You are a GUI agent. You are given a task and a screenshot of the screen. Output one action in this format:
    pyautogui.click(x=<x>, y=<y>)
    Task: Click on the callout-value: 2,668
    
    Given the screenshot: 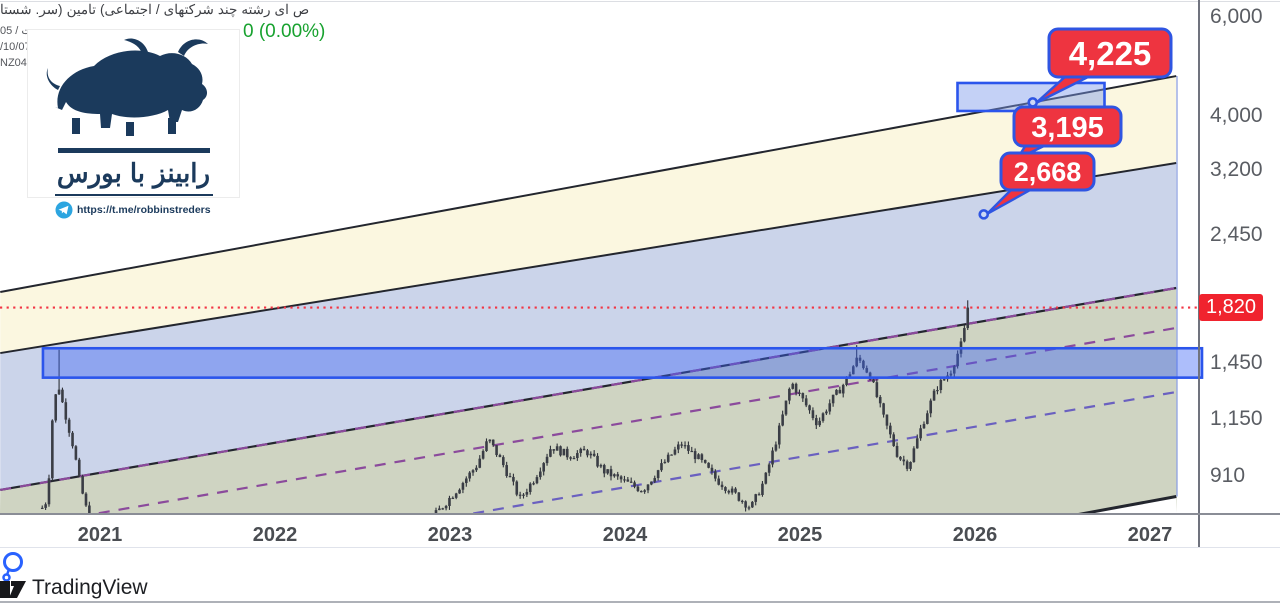 What is the action you would take?
    pyautogui.click(x=1048, y=172)
    